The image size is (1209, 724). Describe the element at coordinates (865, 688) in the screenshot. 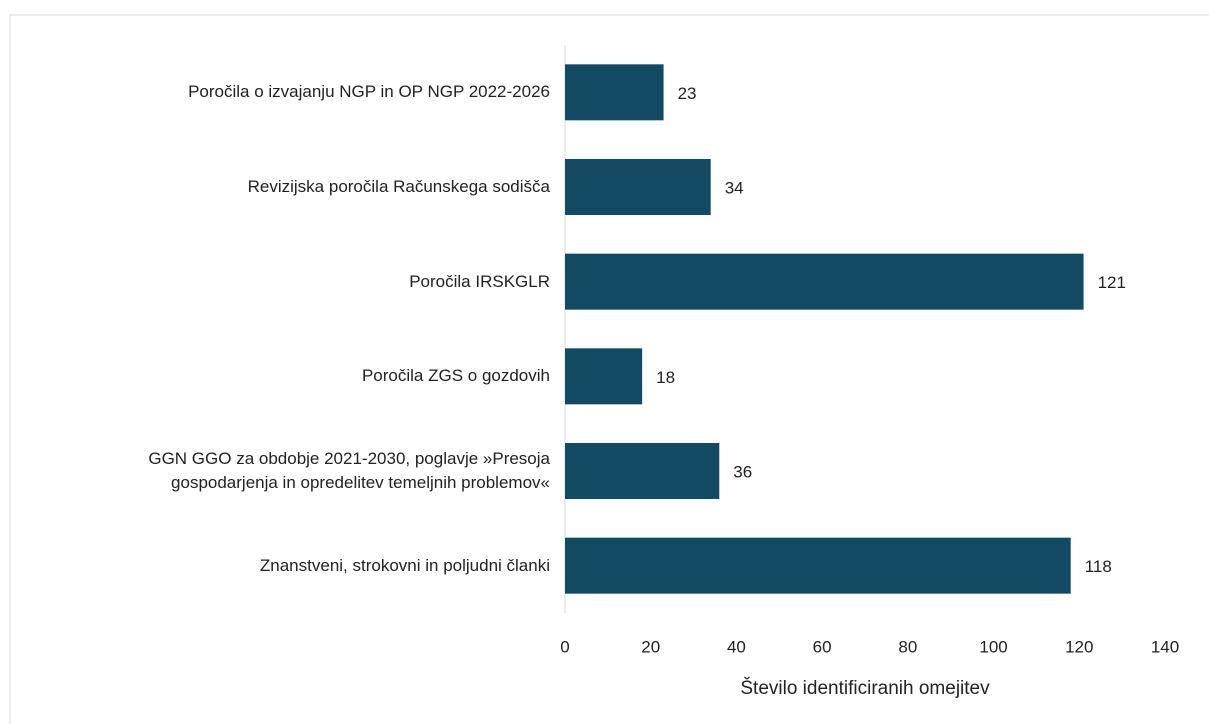

I see `x-axis-label: Število identificiranih omejitev` at that location.